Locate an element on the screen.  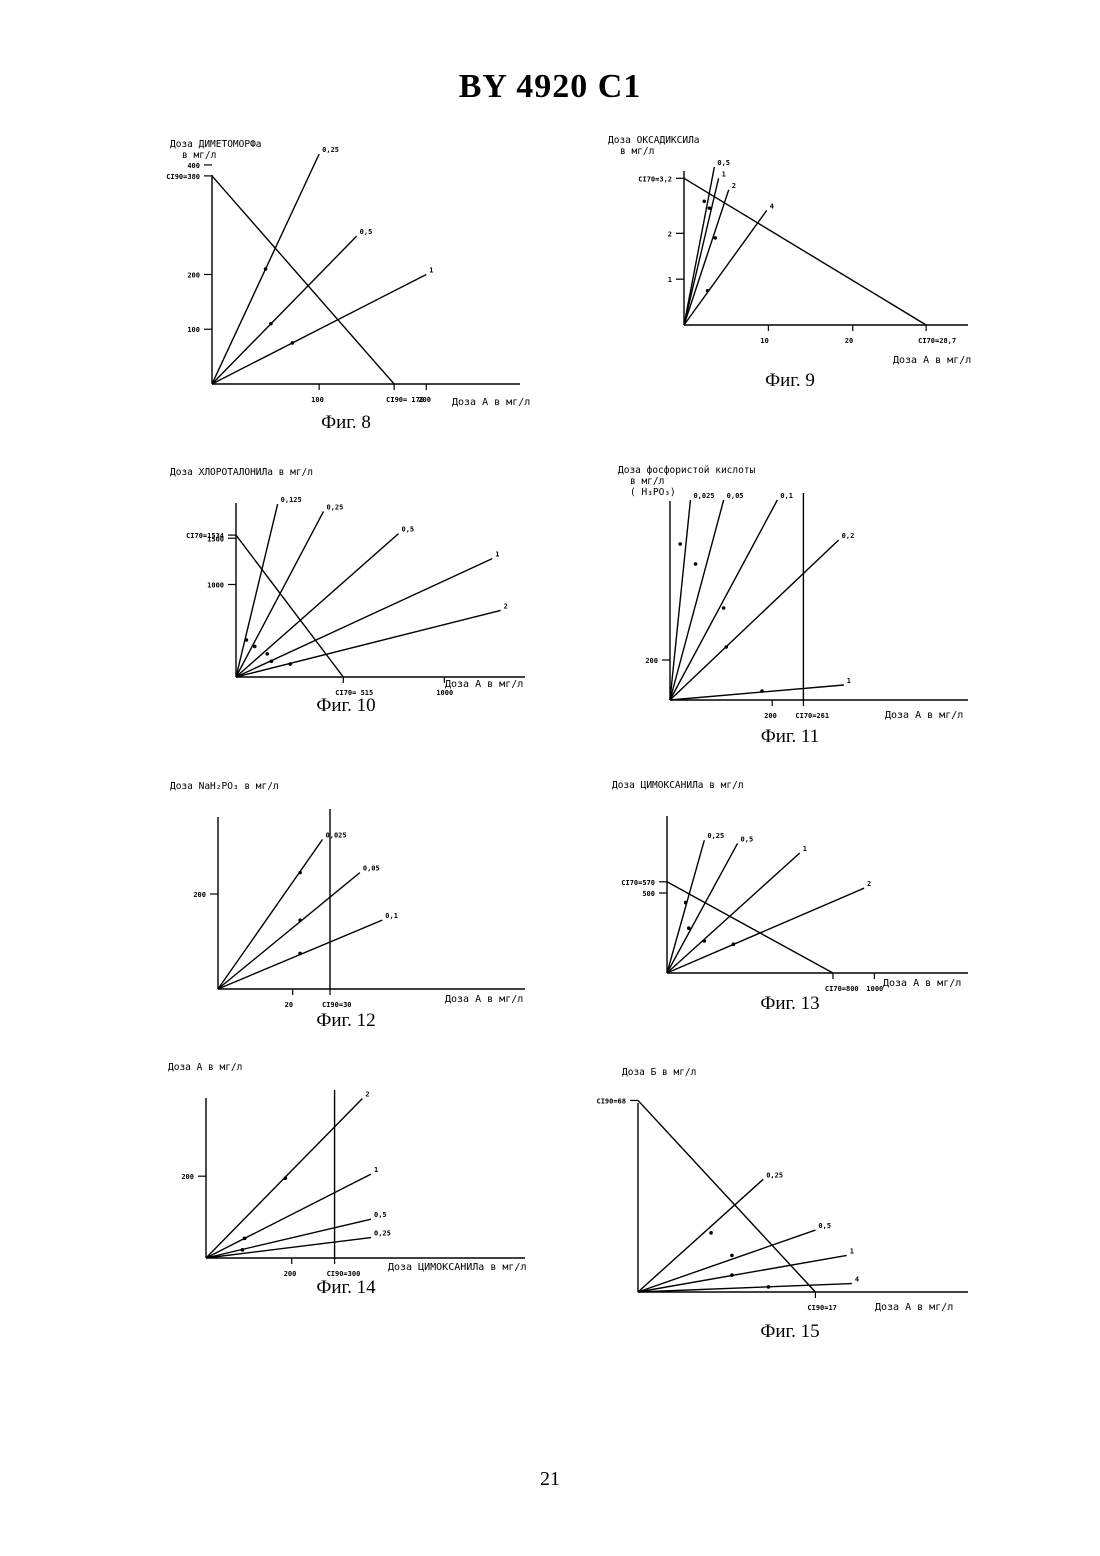
y-tick-label: 400 is located at coordinates (193, 166).